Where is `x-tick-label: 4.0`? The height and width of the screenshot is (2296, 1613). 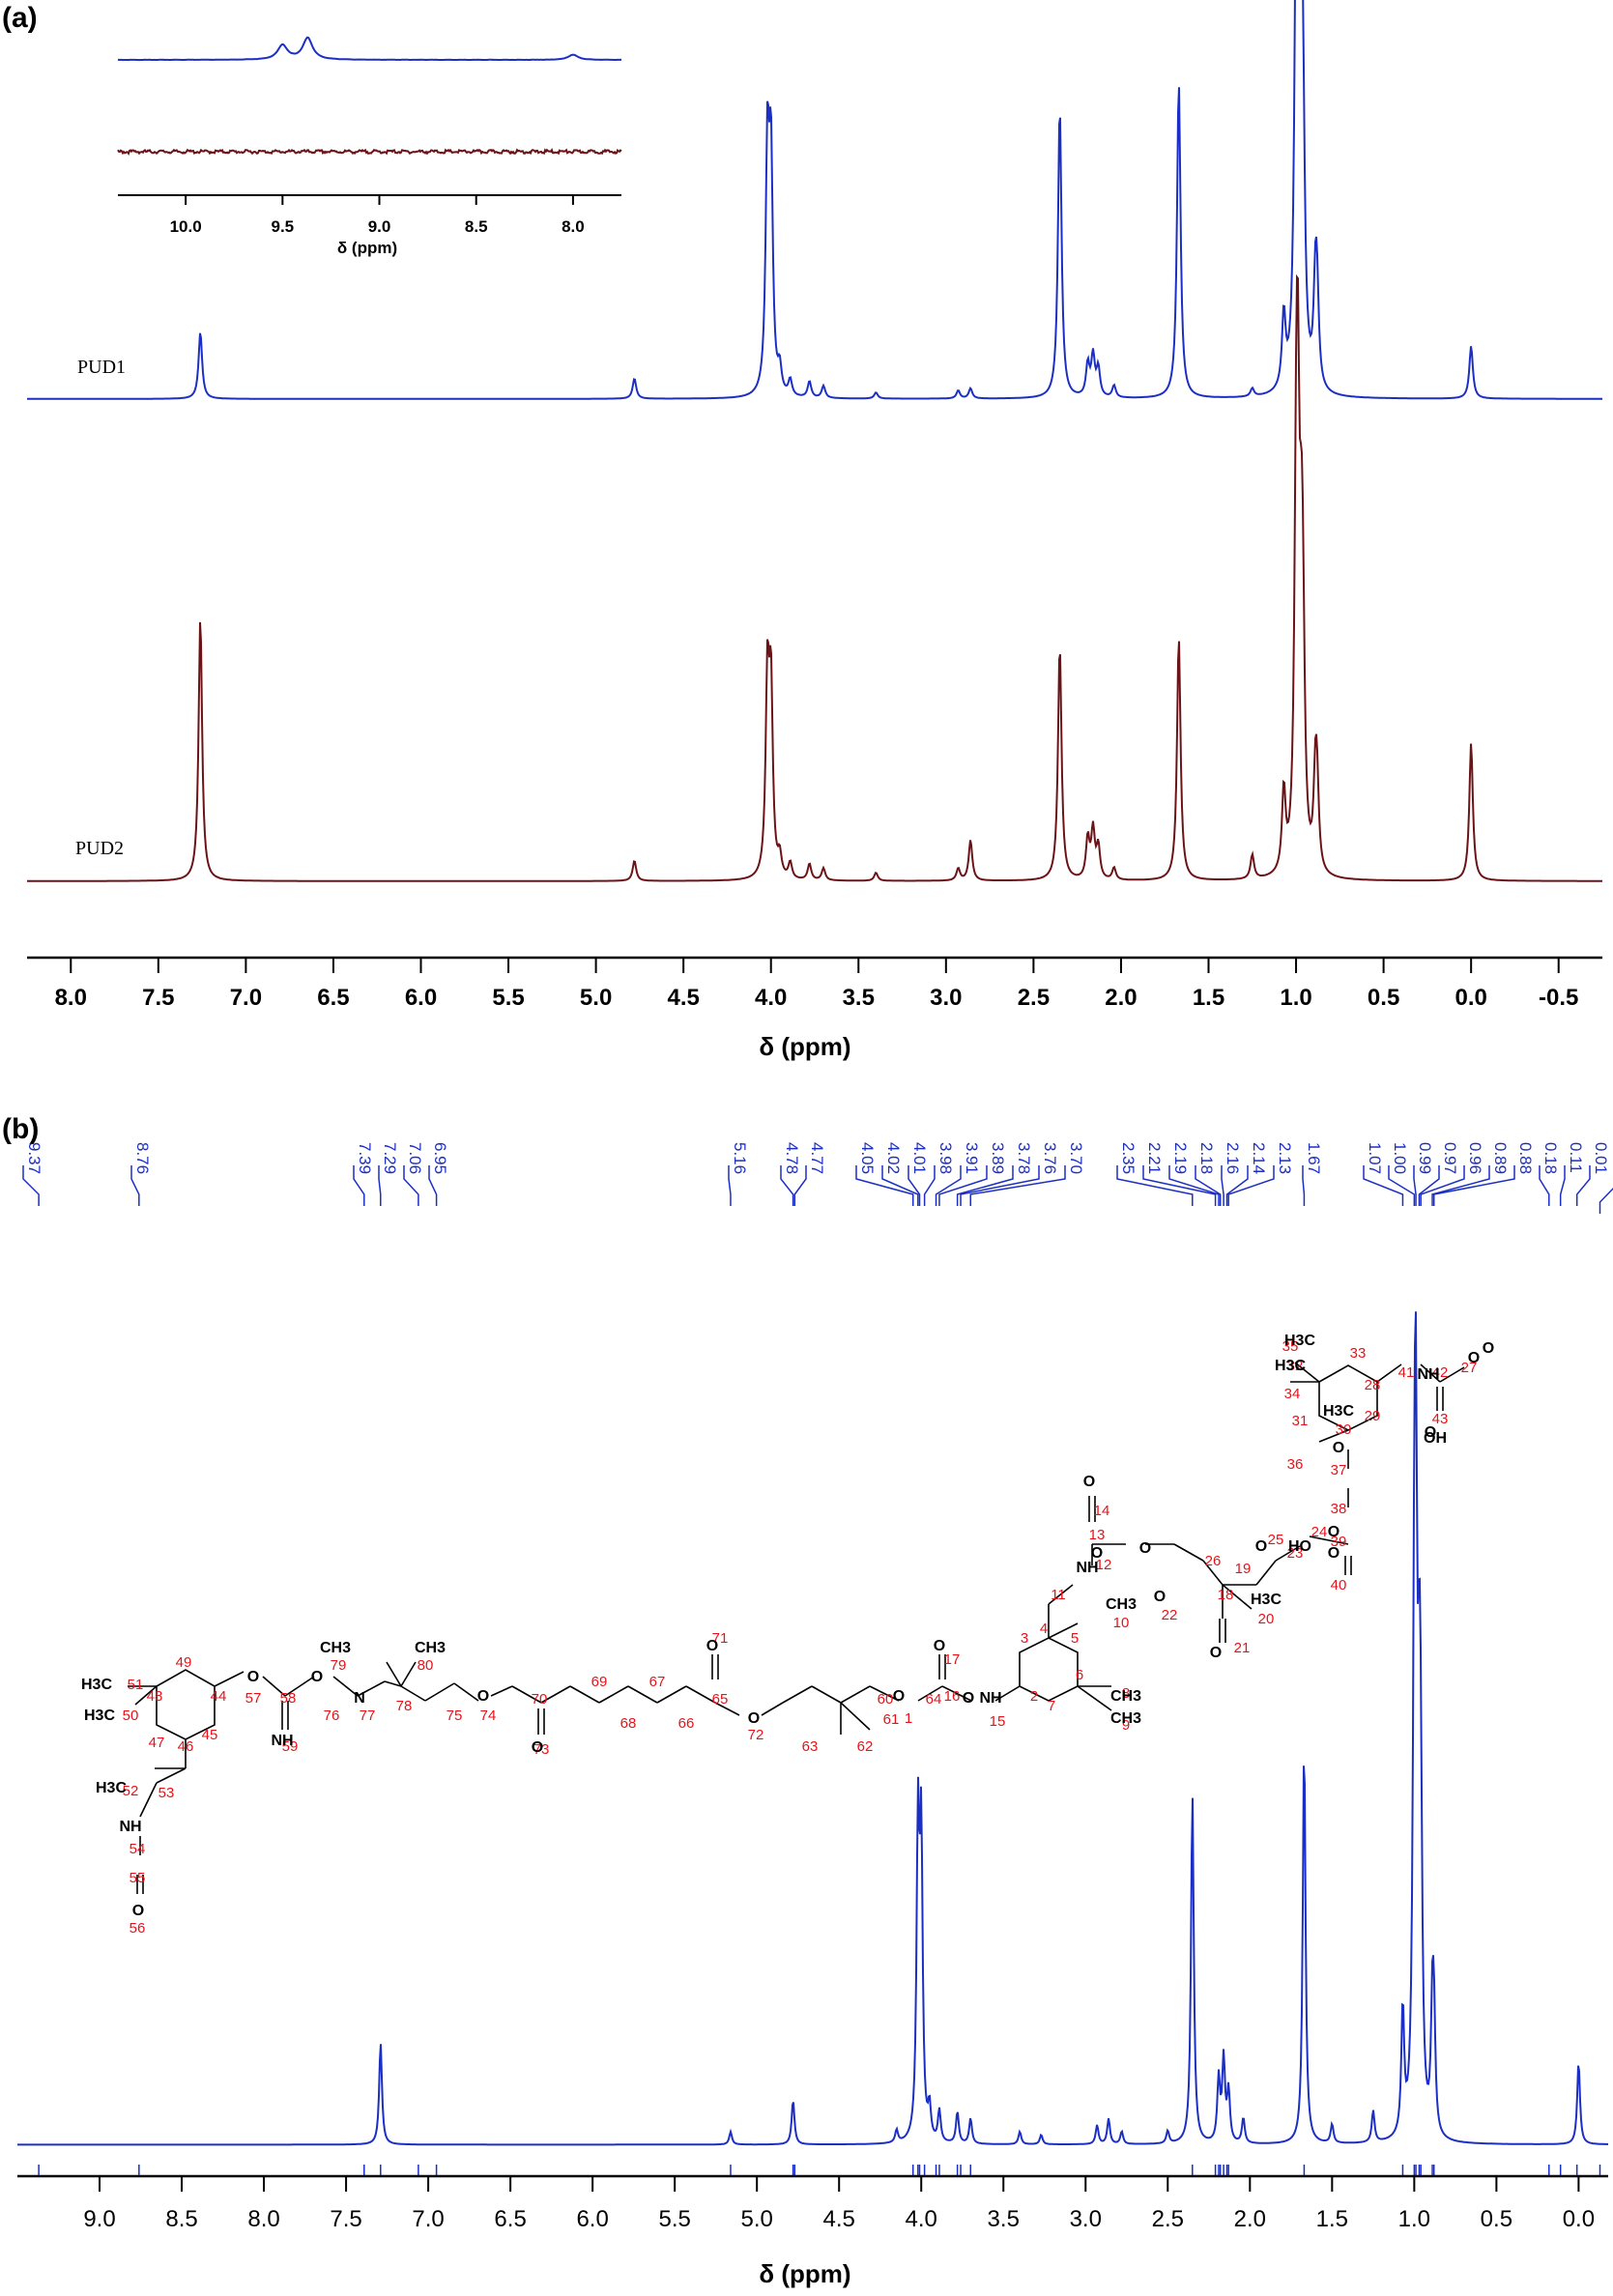
x-tick-label: 4.0 is located at coordinates (921, 2219).